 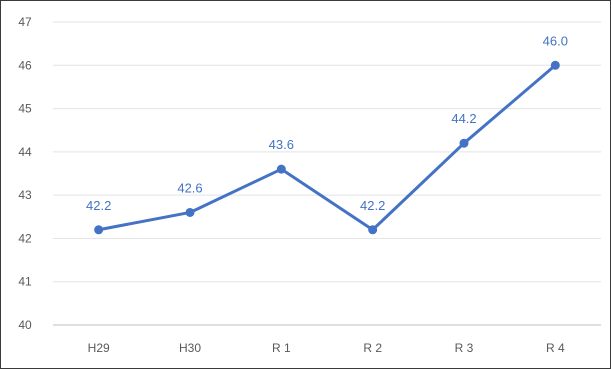 I want to click on y-tick-label: 43, so click(x=25, y=195).